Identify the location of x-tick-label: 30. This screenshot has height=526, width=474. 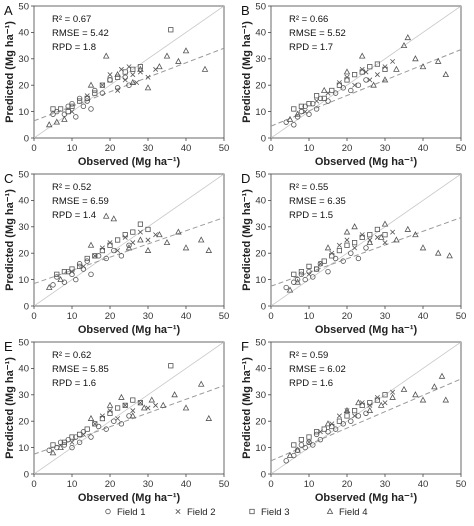
(148, 316).